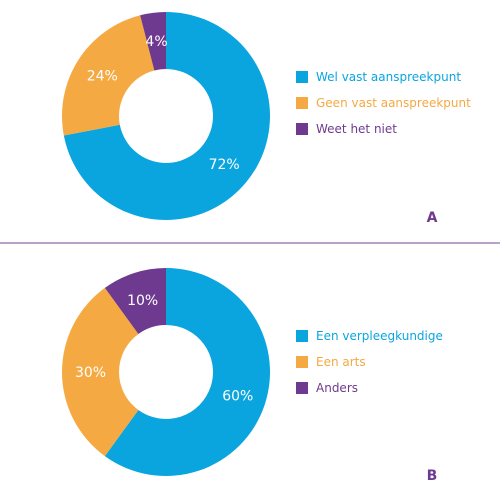 The image size is (500, 500). What do you see at coordinates (90, 373) in the screenshot?
I see `slice-value-label: 30%` at bounding box center [90, 373].